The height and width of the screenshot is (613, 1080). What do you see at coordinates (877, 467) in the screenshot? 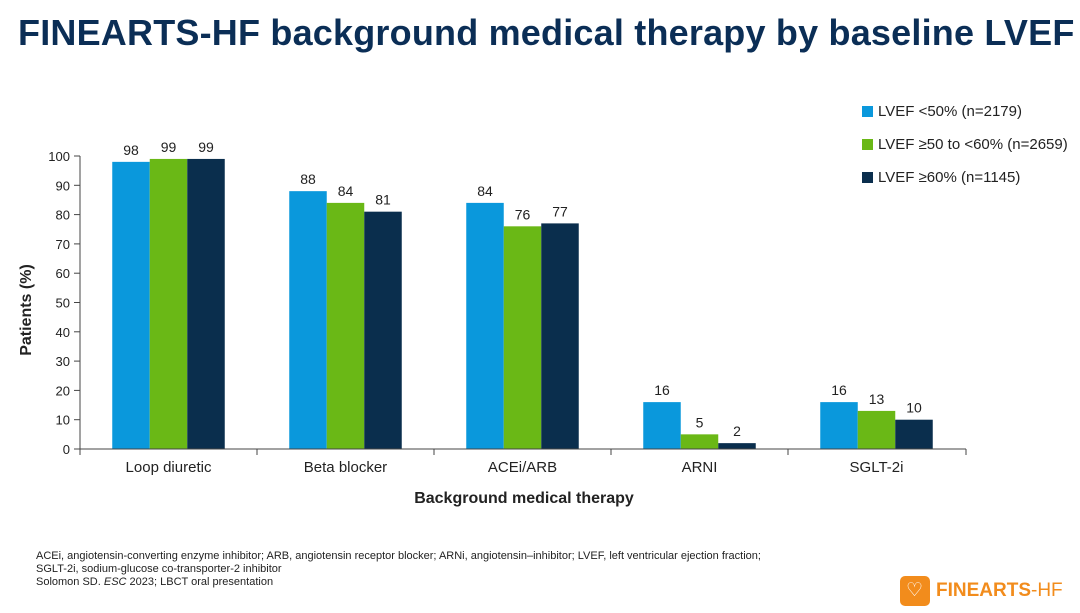
I see `x-tick-label: SGLT-2i` at bounding box center [877, 467].